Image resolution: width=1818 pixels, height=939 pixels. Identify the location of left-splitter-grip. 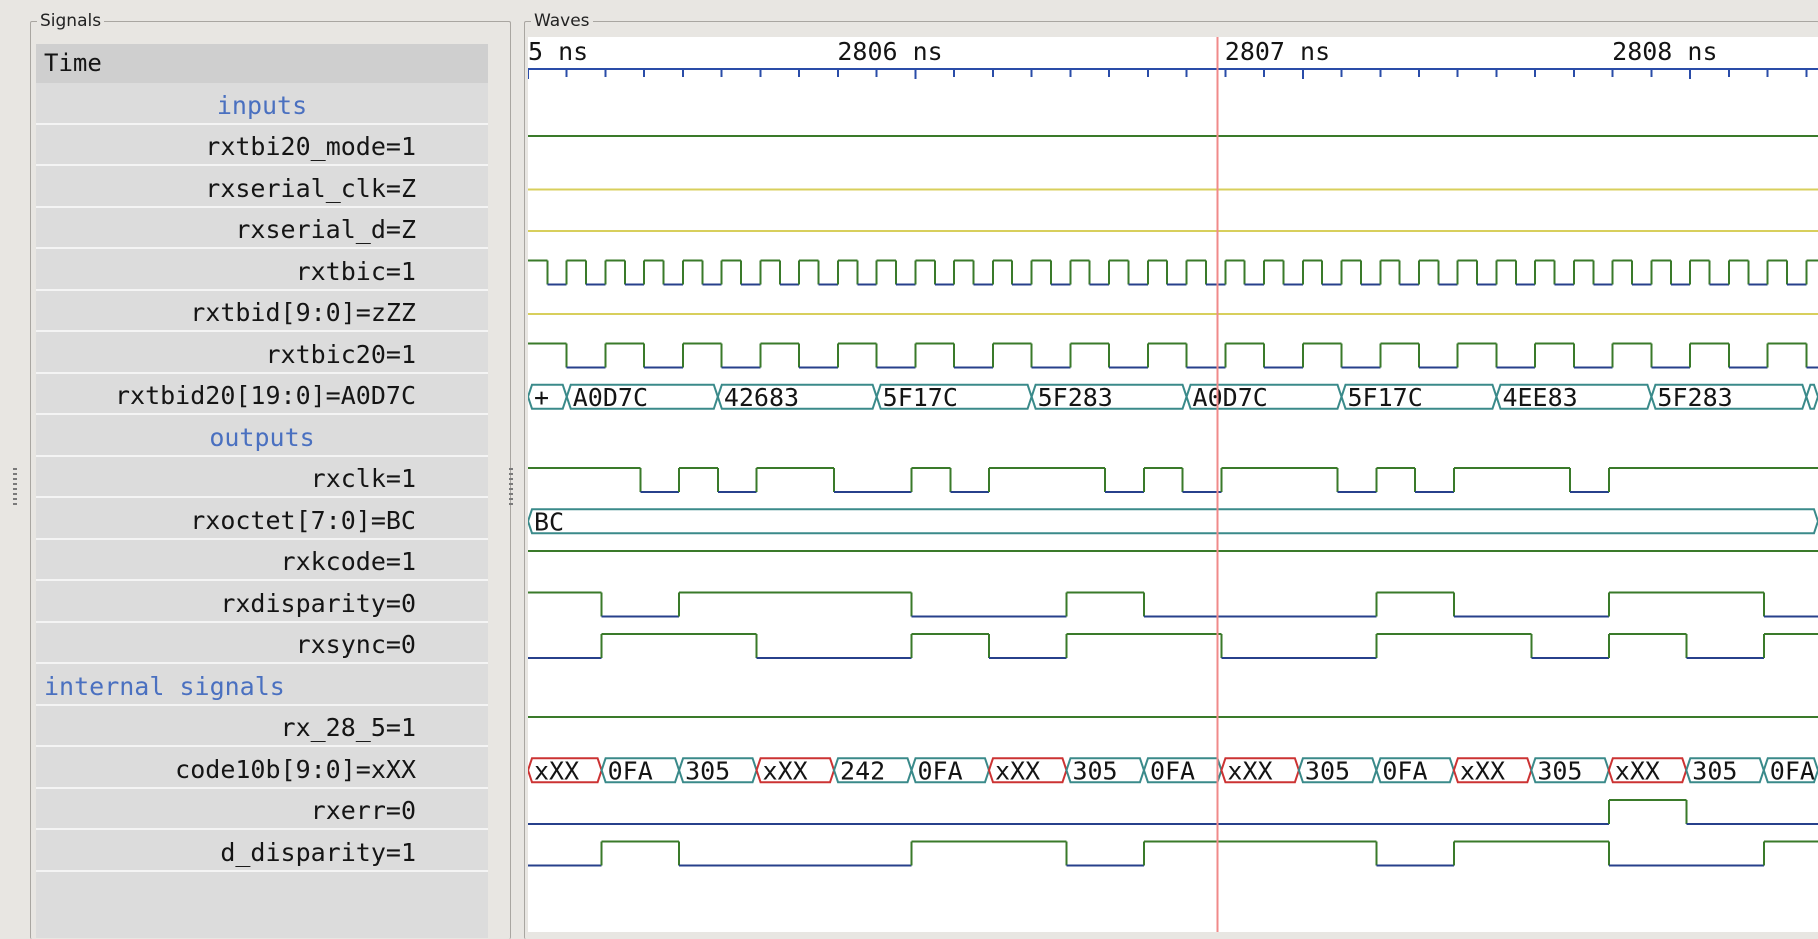
(15, 487).